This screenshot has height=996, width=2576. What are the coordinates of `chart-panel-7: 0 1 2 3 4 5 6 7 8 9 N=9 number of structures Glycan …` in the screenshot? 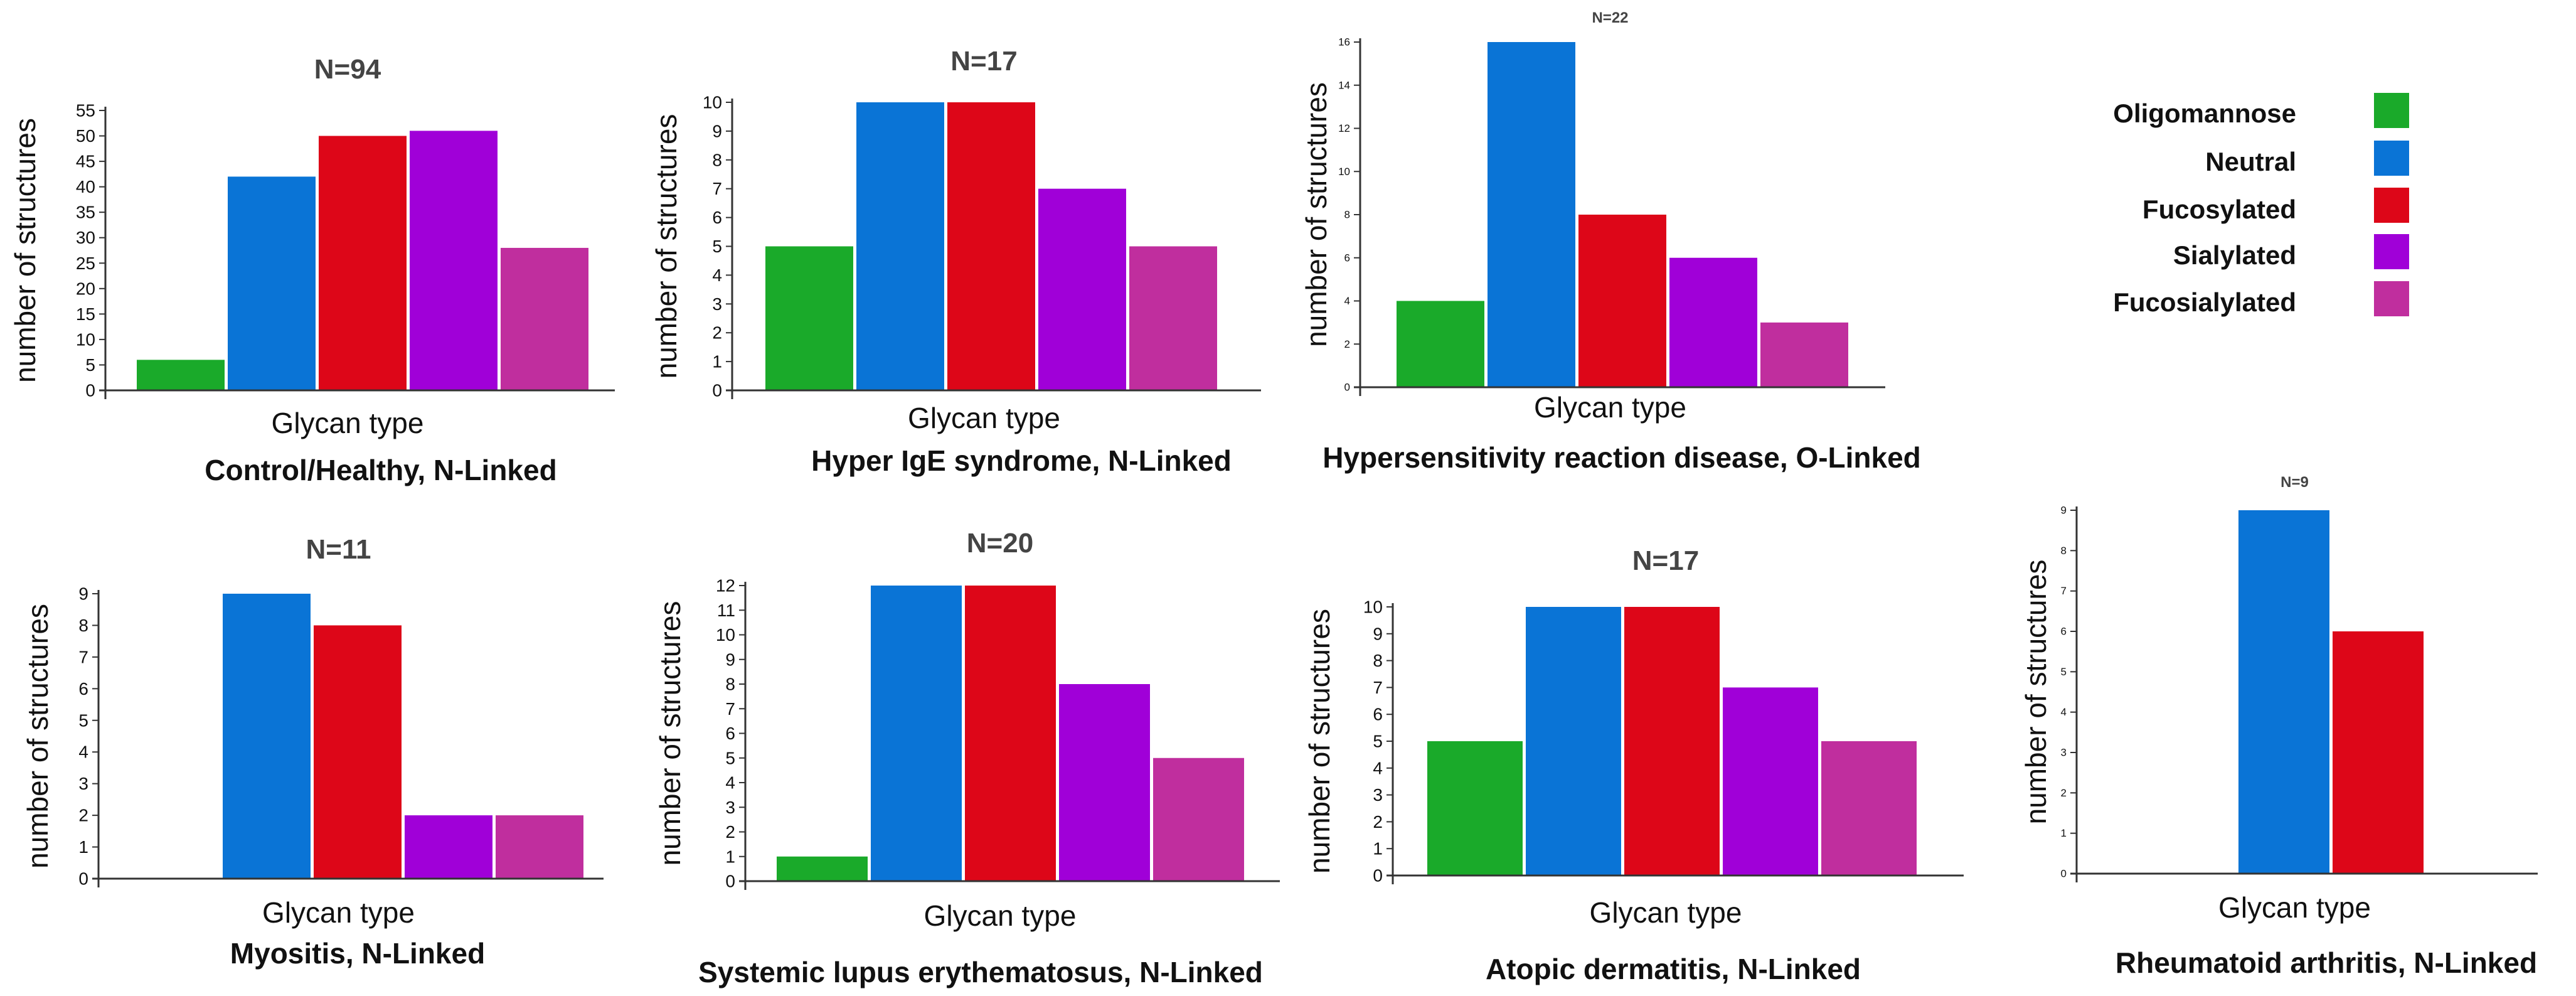 It's located at (2279, 726).